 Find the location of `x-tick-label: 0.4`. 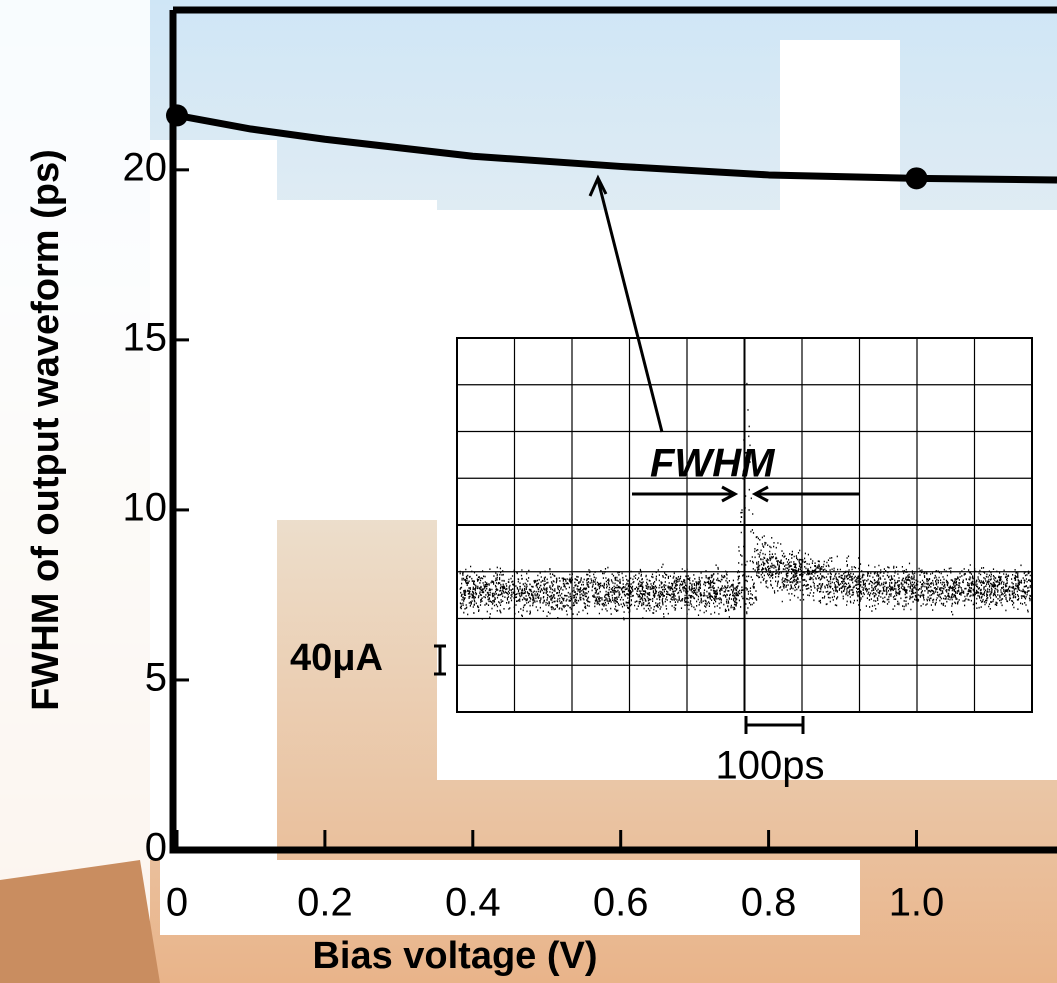

x-tick-label: 0.4 is located at coordinates (473, 903).